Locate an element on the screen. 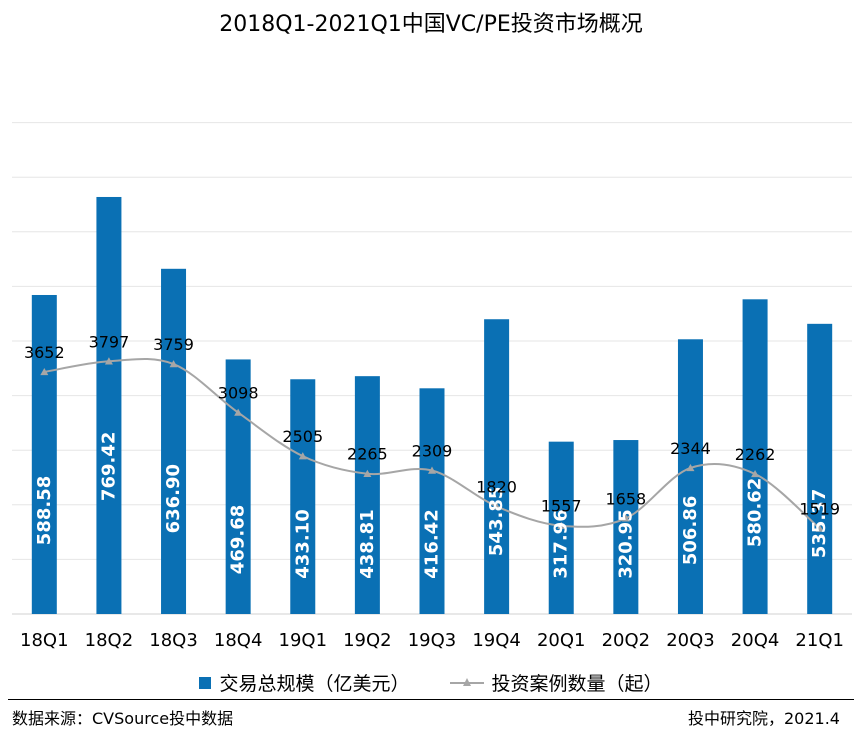 The image size is (862, 732). chart-title: 2018Q1-2021Q1中国VC/PE投资市场概况 is located at coordinates (431, 24).